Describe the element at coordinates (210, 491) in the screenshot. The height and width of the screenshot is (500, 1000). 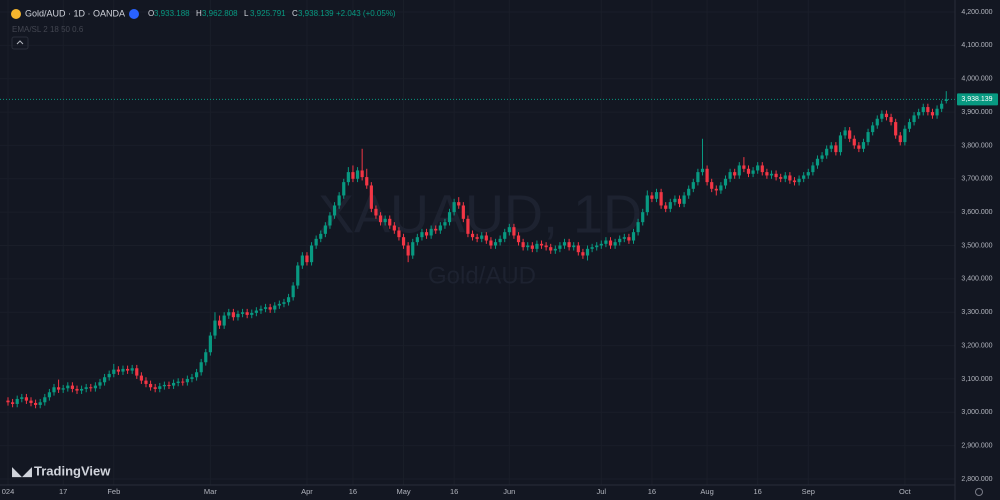
I see `x-tick-label: Mar` at that location.